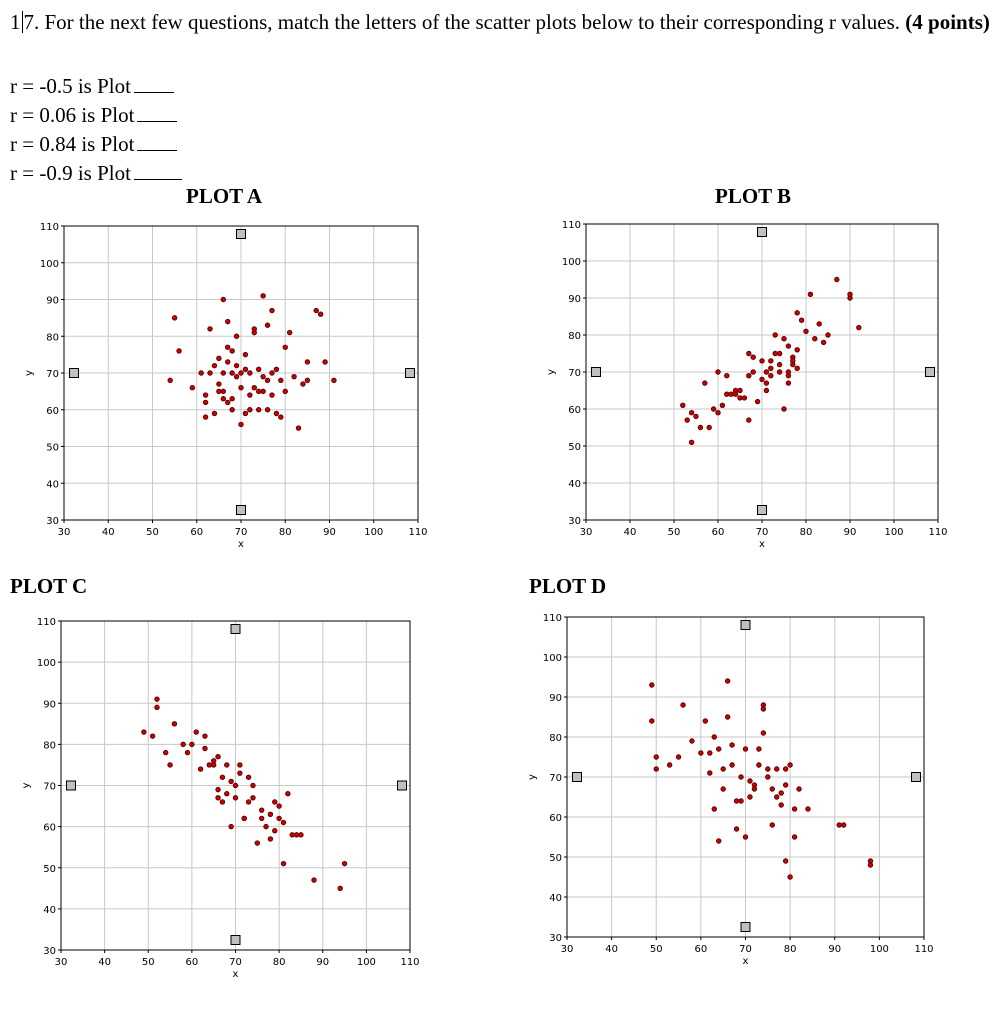 This screenshot has width=1008, height=1024. Describe the element at coordinates (96, 86) in the screenshot. I see `answer-line-1: r = -0.5 is Plot` at that location.